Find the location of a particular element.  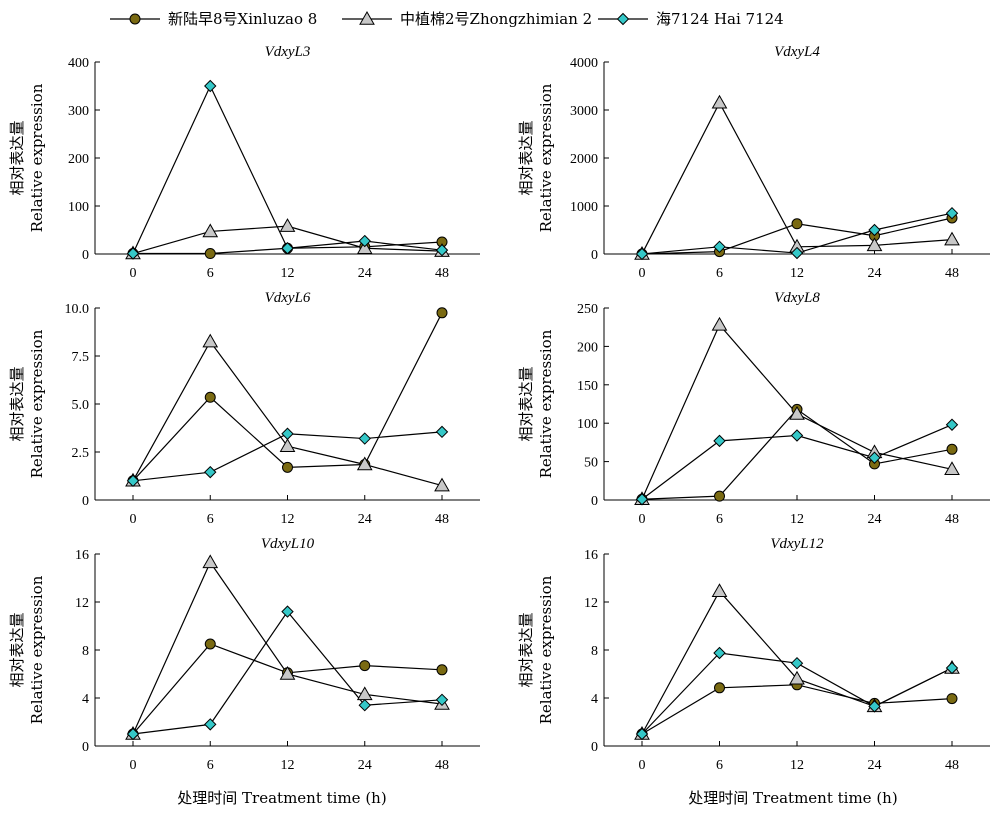

y-tick-label: 250 is located at coordinates (587, 309).